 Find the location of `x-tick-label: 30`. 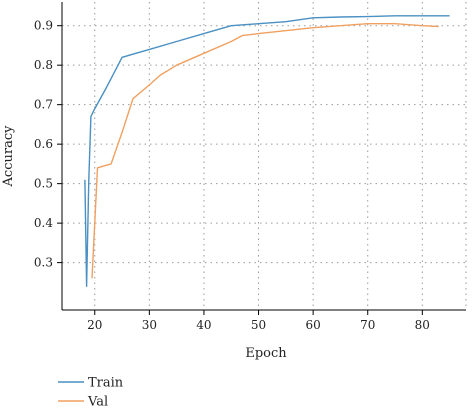

x-tick-label: 30 is located at coordinates (149, 325).